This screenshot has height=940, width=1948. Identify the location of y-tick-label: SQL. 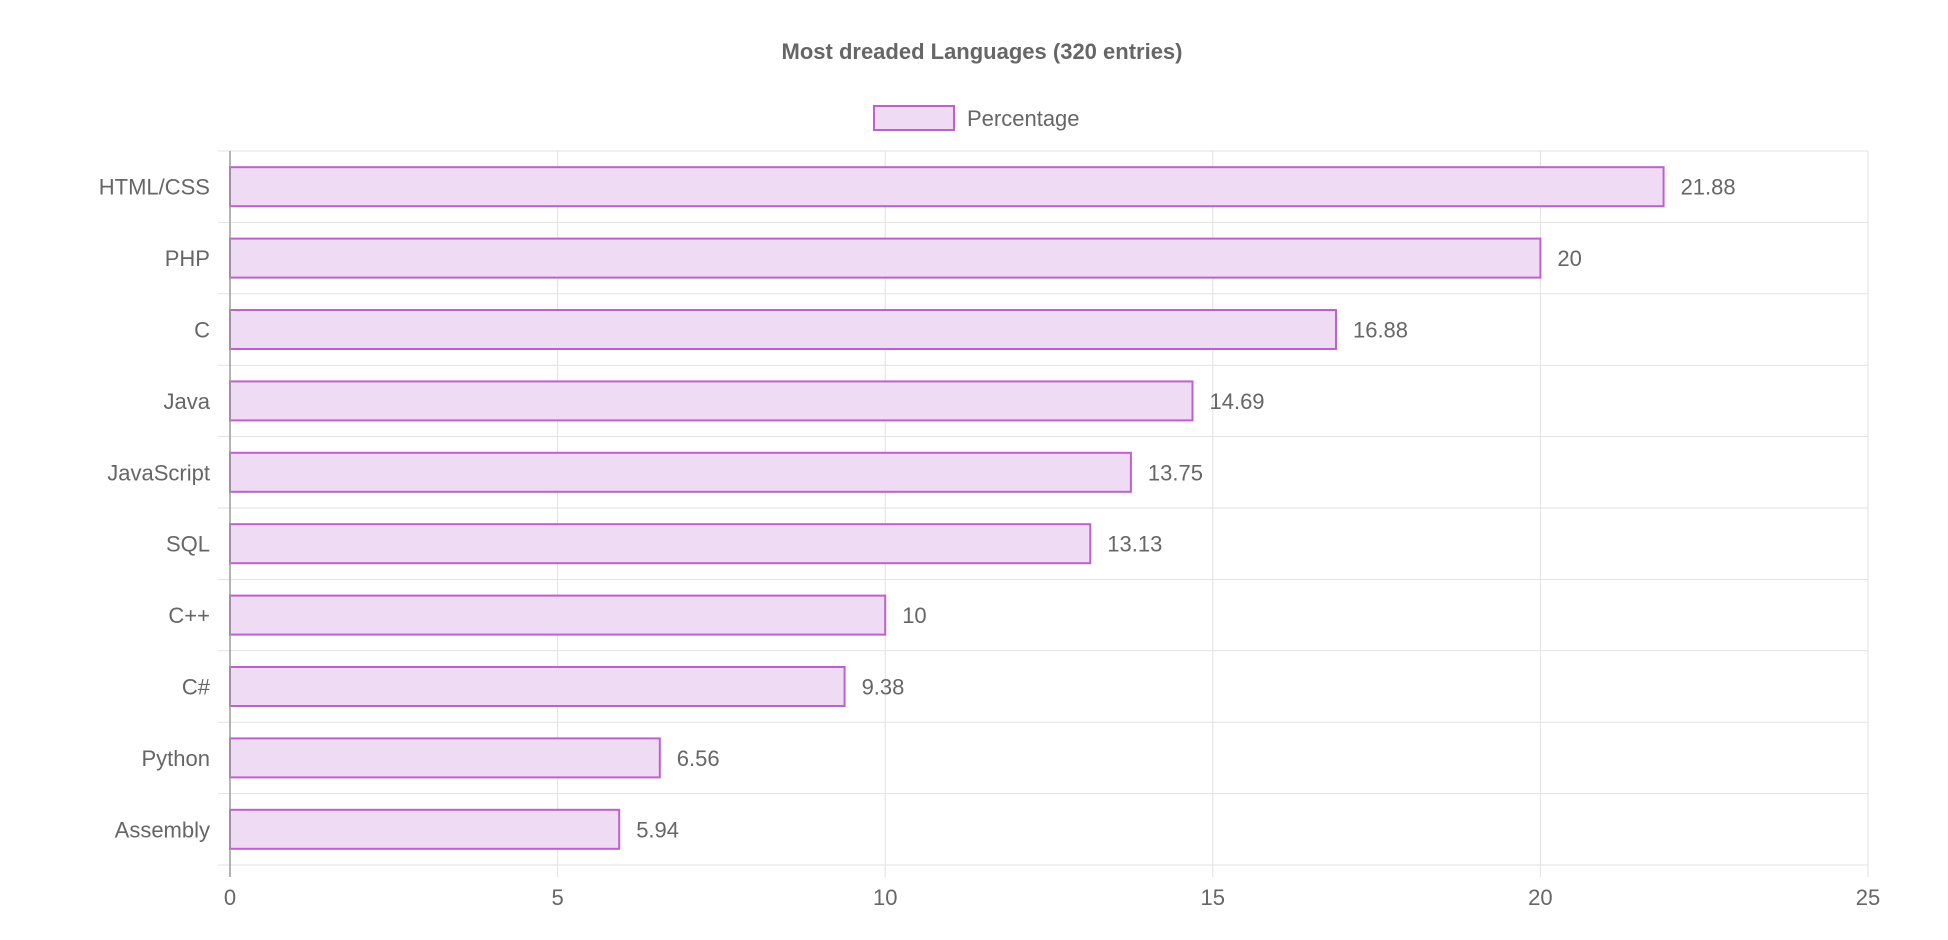
(188, 544).